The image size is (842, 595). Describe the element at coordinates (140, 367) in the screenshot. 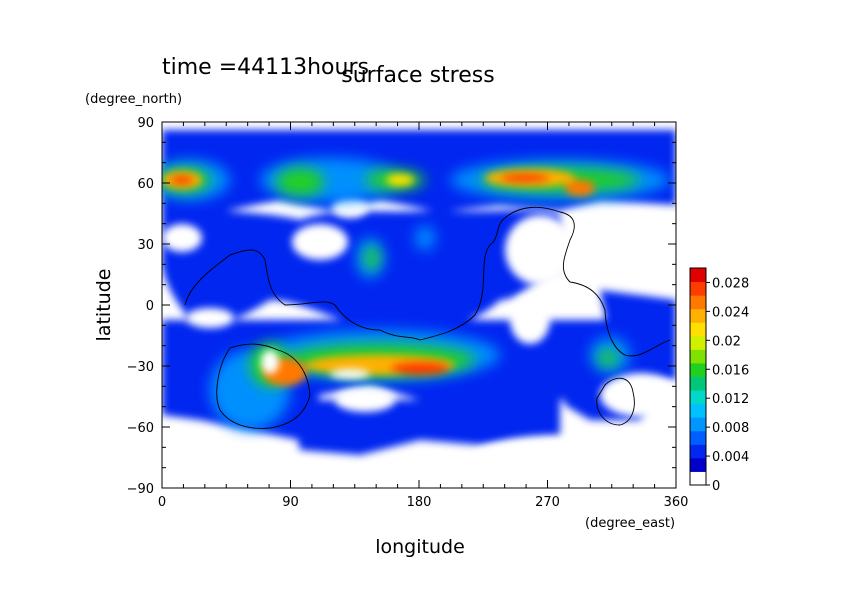

I see `y-tick-label: −30` at that location.